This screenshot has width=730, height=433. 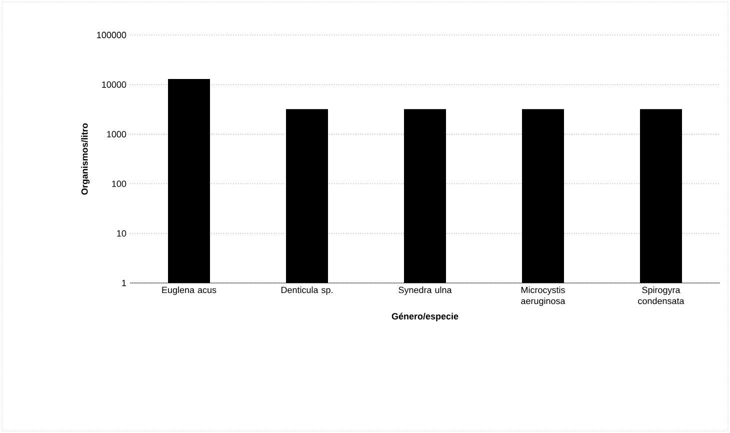 I want to click on x-tick-label: Microcystis aeruginosa, so click(x=543, y=296).